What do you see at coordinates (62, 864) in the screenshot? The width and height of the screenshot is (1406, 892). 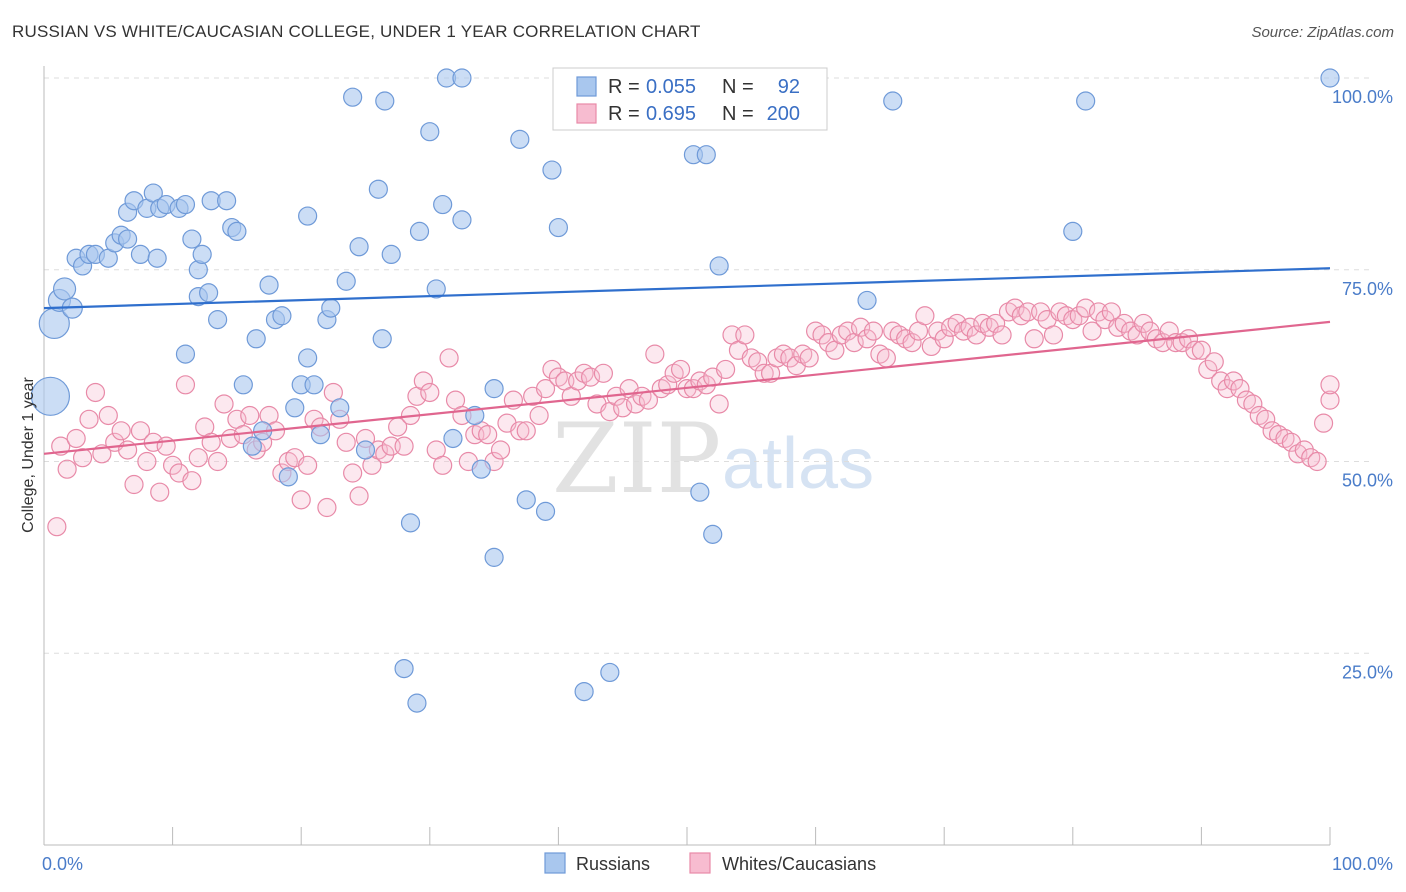 I see `x-tick-label-0: 0.0%` at bounding box center [62, 864].